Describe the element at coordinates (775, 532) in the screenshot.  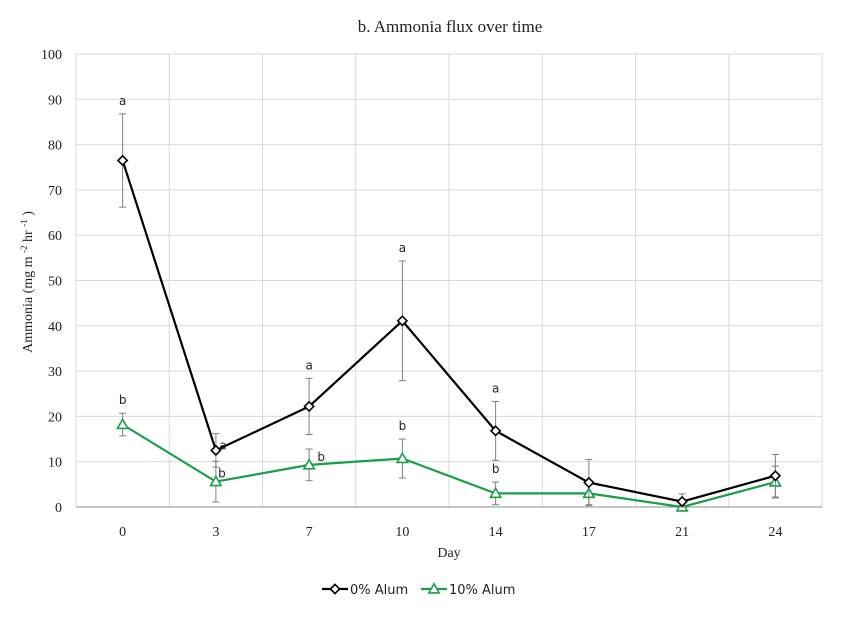
I see `x-tick-label: 24` at that location.